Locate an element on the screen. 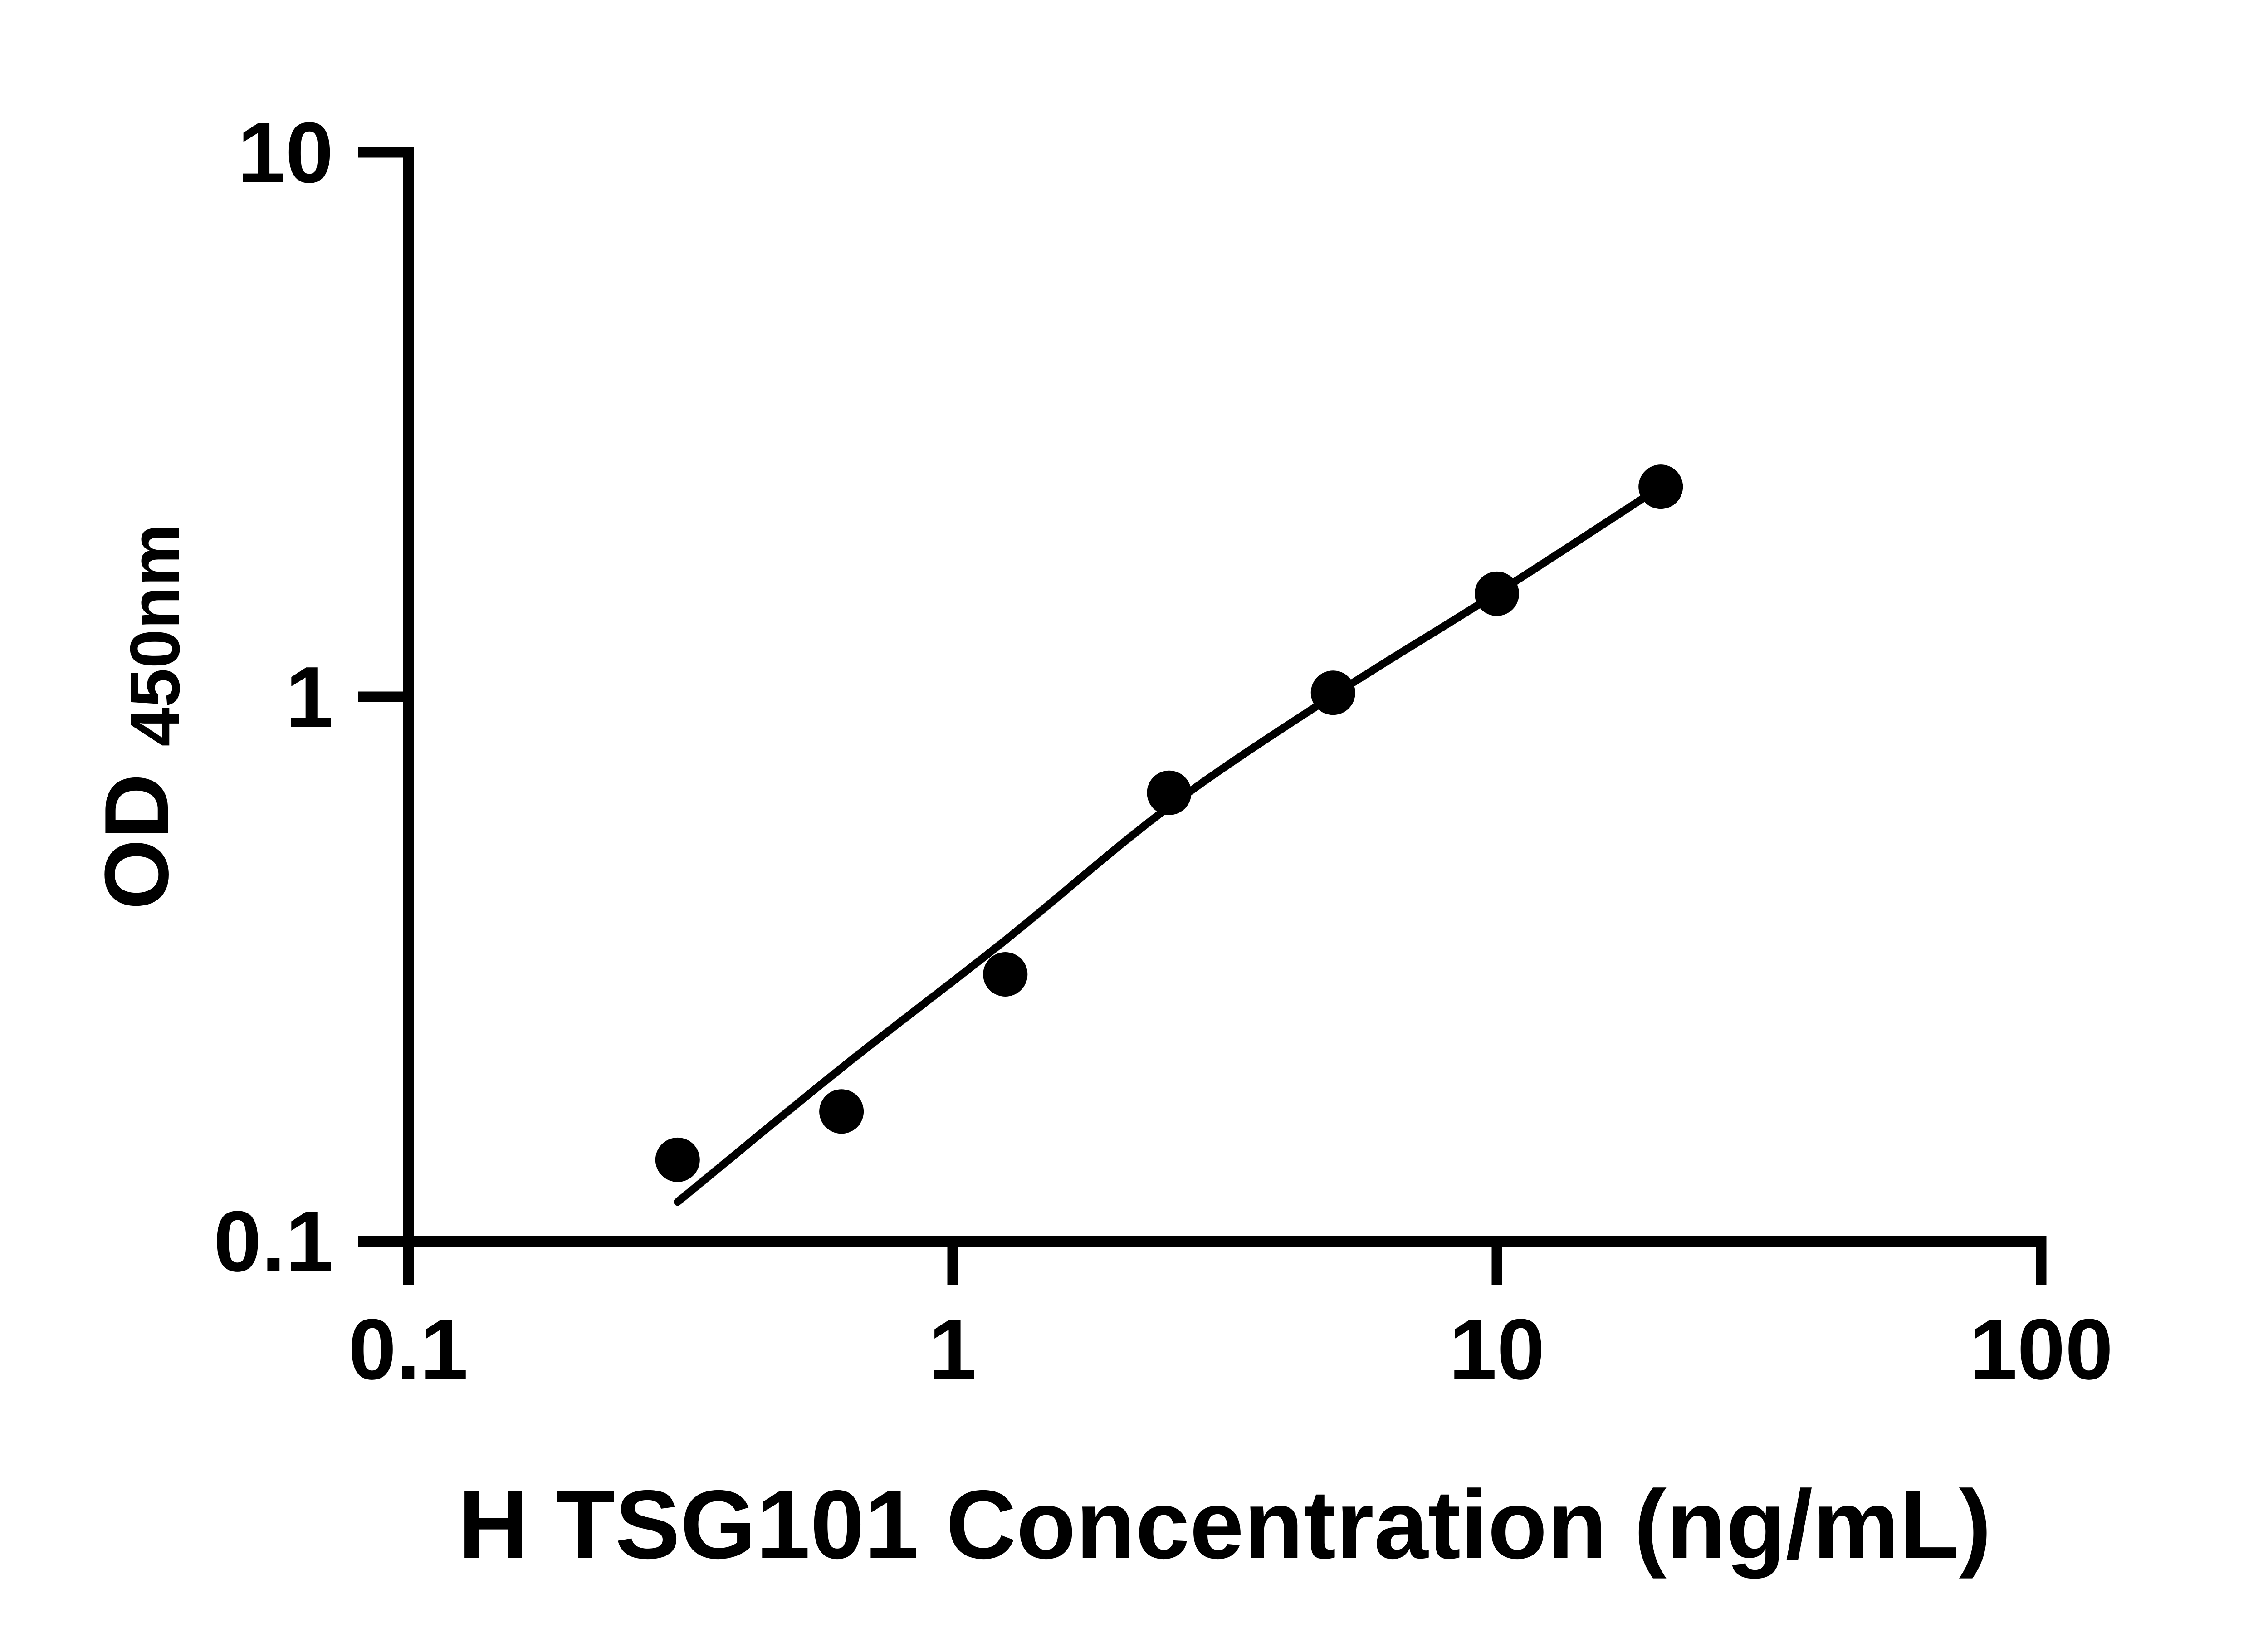  x-tick-label: 10 is located at coordinates (1497, 1349).